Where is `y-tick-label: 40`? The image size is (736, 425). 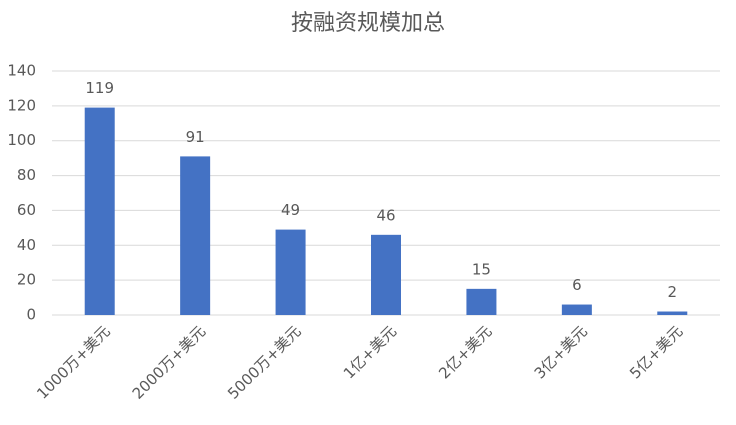 y-tick-label: 40 is located at coordinates (26, 245).